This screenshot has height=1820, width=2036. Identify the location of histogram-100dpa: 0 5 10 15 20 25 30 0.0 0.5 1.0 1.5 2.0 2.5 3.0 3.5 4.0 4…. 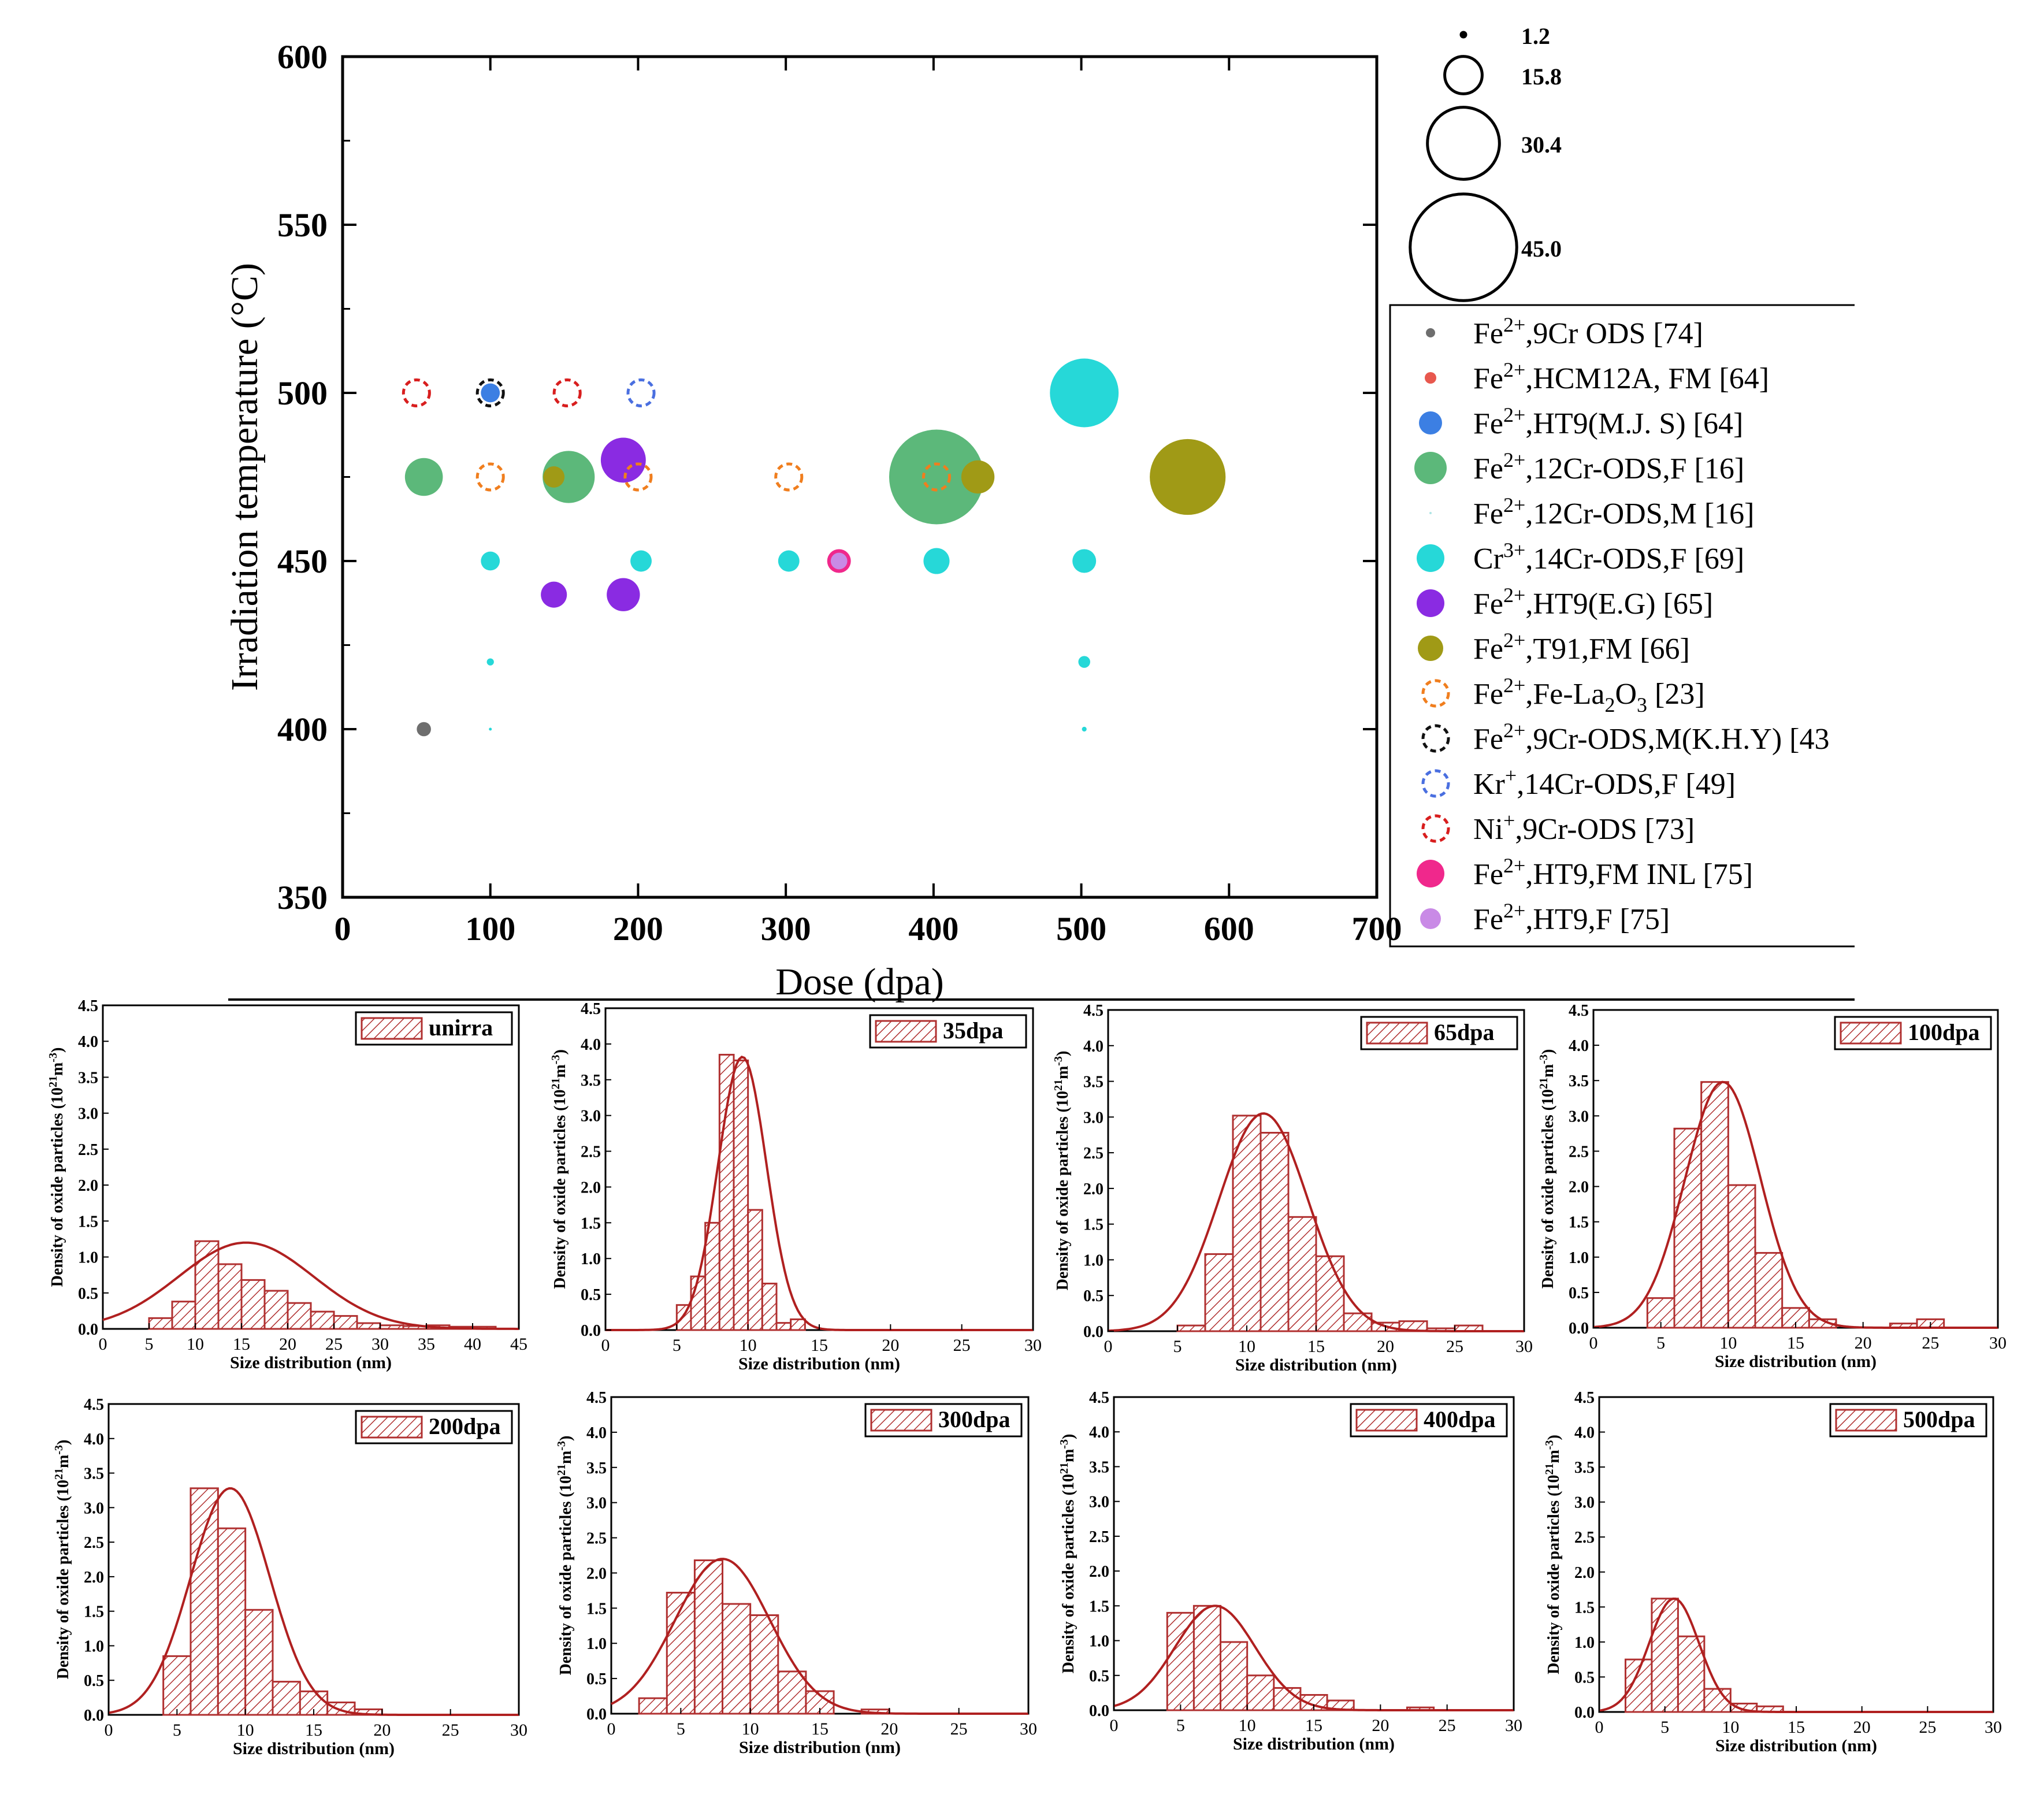
(1772, 1186).